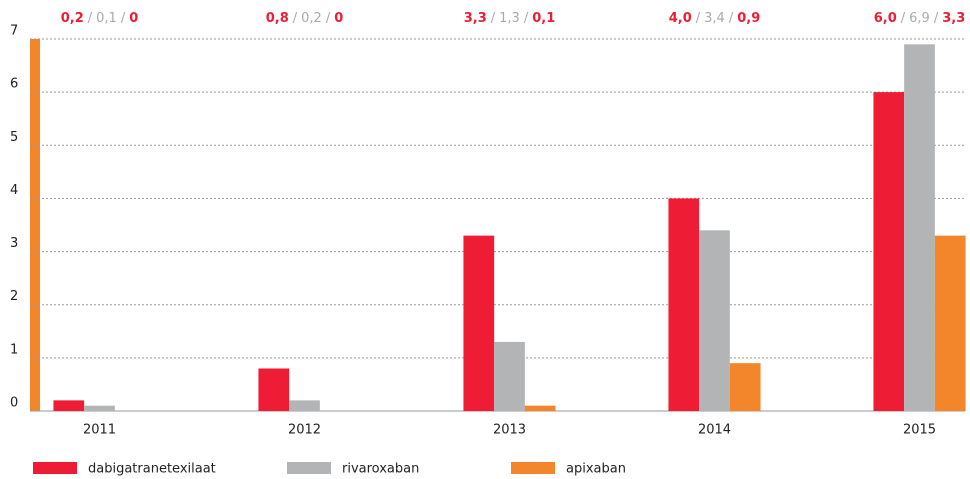  Describe the element at coordinates (380, 469) in the screenshot. I see `legend-label: rivaroxaban` at that location.